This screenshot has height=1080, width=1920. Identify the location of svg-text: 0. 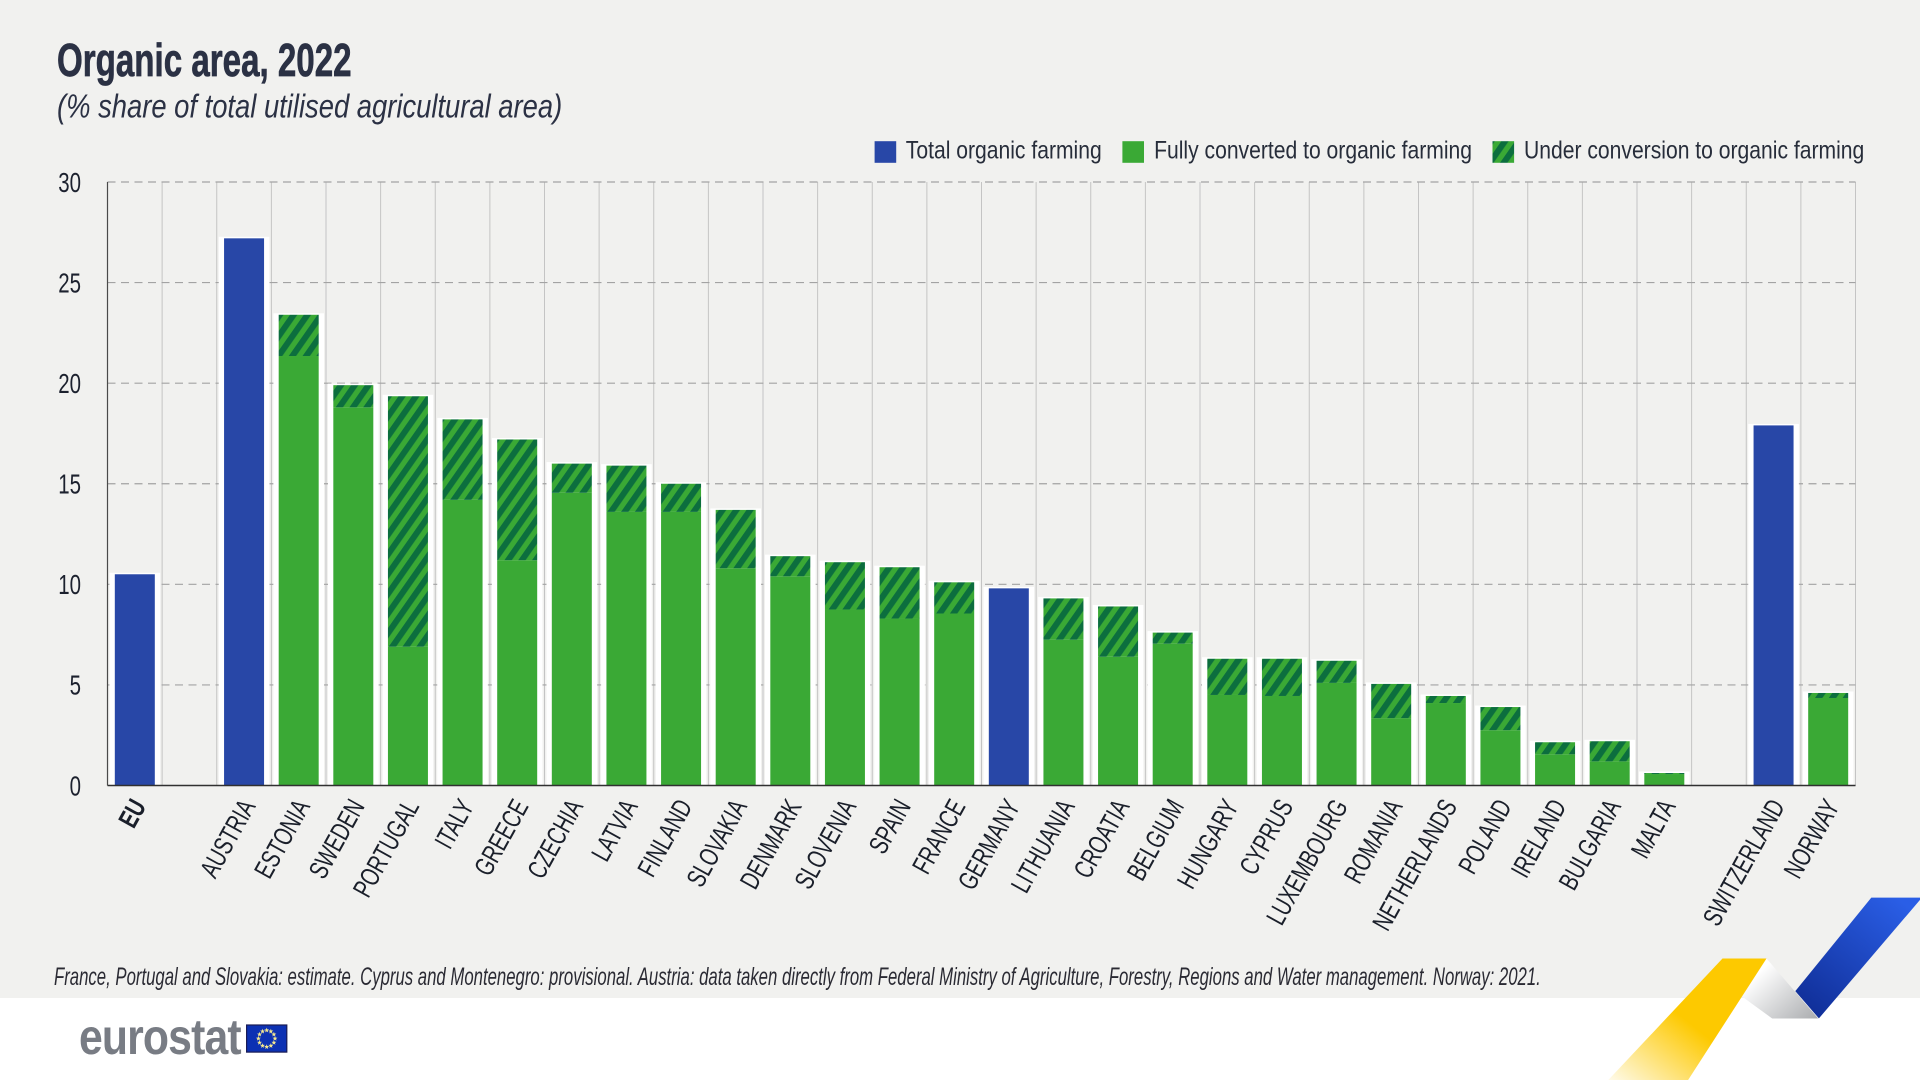
(75, 786).